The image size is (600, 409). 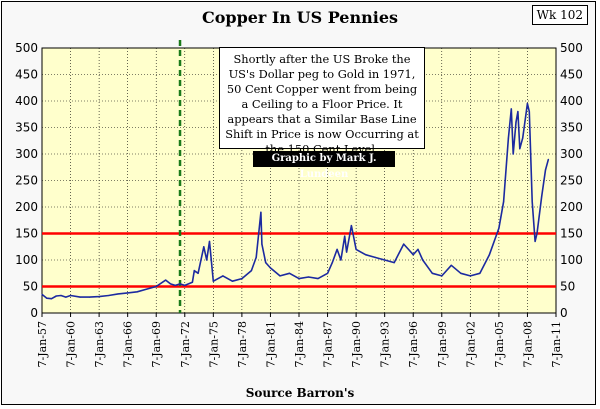 What do you see at coordinates (527, 344) in the screenshot?
I see `x-tick-label: 7-Jan-08` at bounding box center [527, 344].